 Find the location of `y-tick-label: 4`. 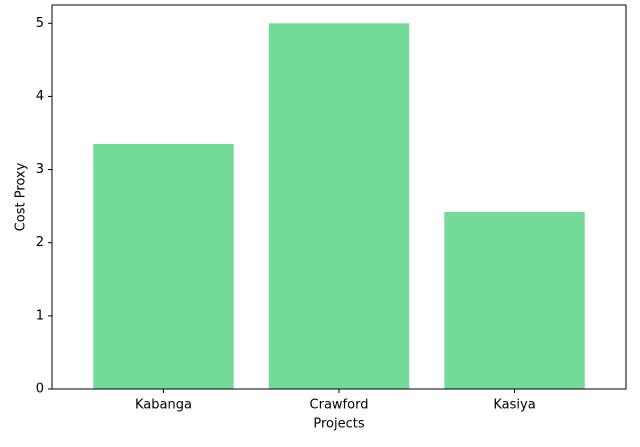

y-tick-label: 4 is located at coordinates (40, 96).